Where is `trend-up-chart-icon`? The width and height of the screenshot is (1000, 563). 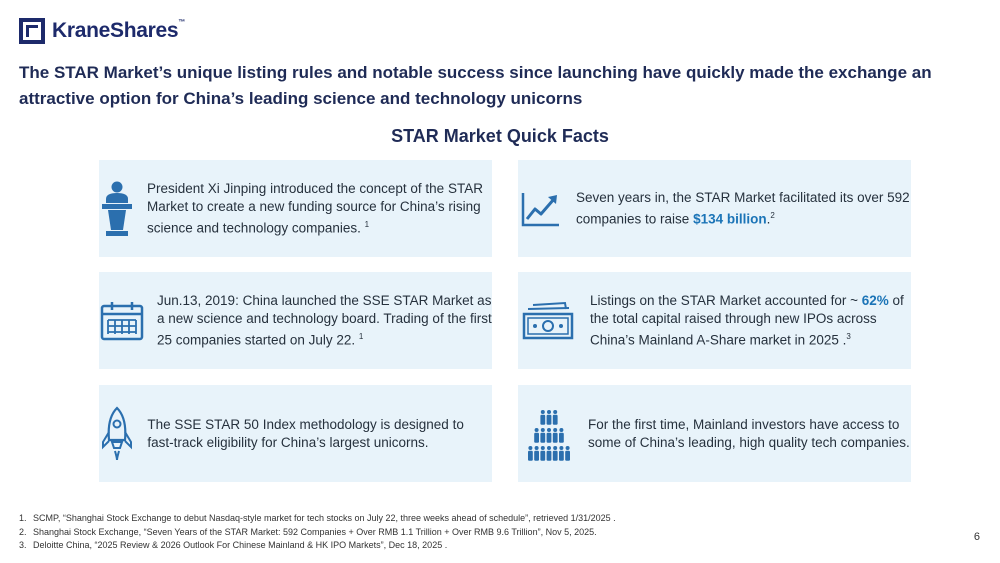 trend-up-chart-icon is located at coordinates (541, 209).